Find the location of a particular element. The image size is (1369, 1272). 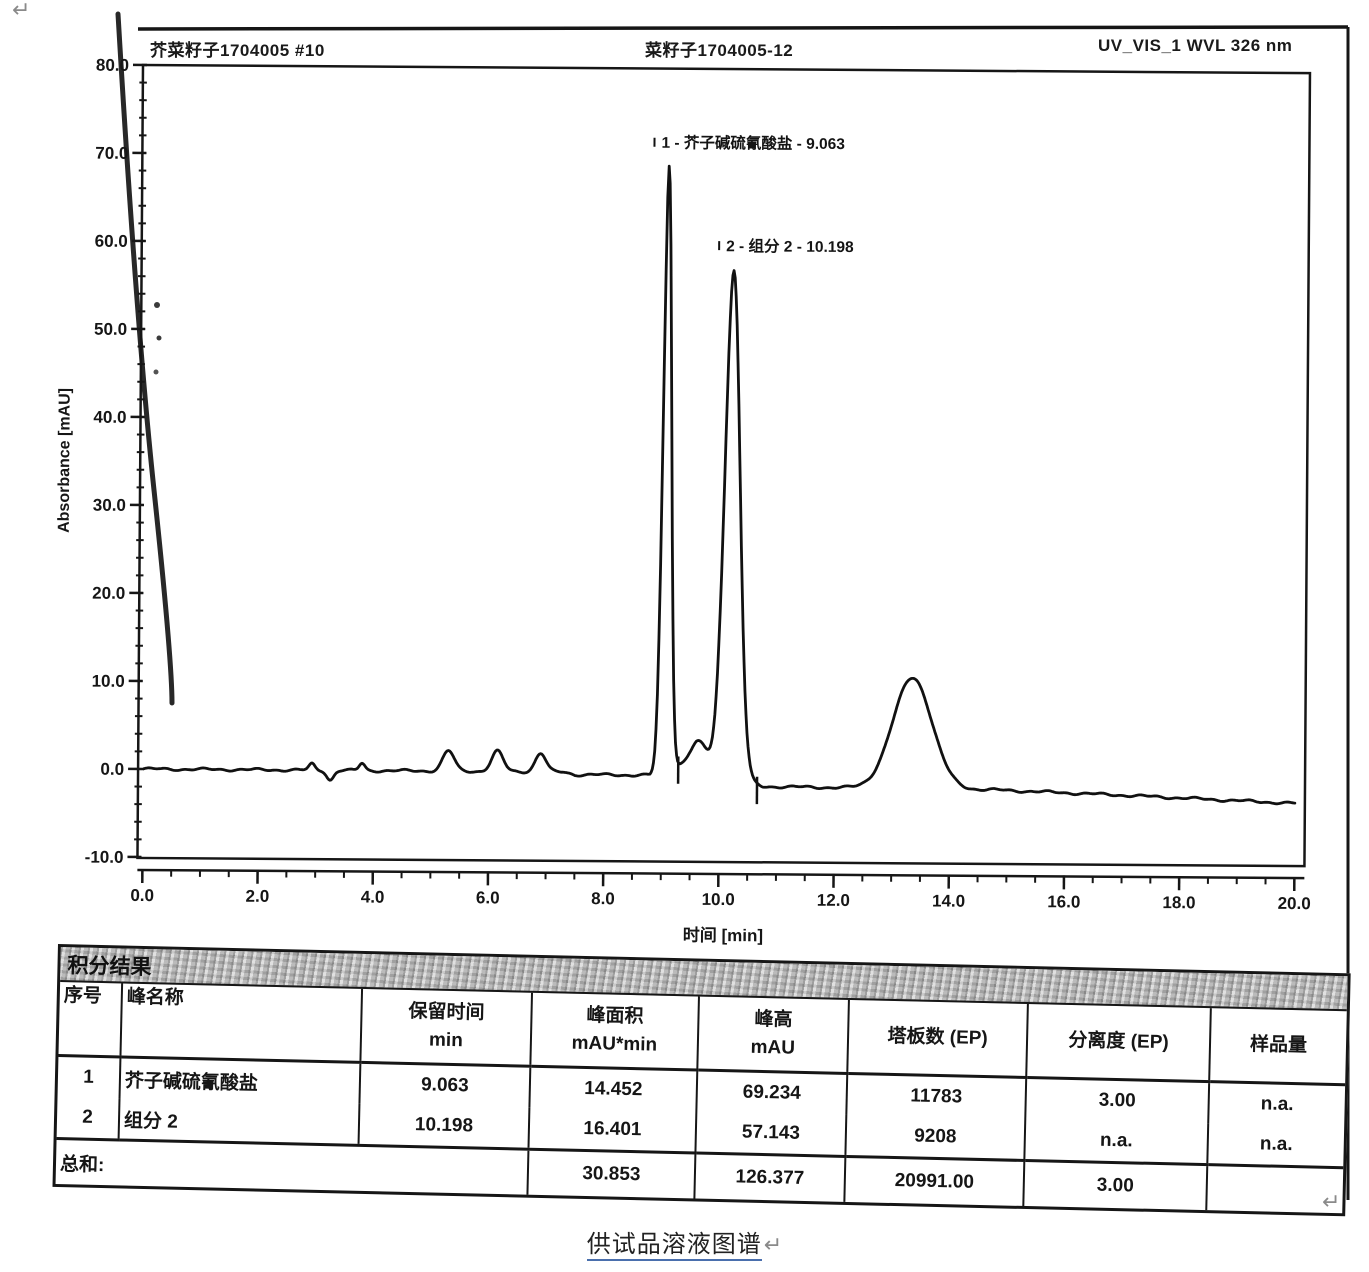

x-tick-label: 6.0 is located at coordinates (488, 897).